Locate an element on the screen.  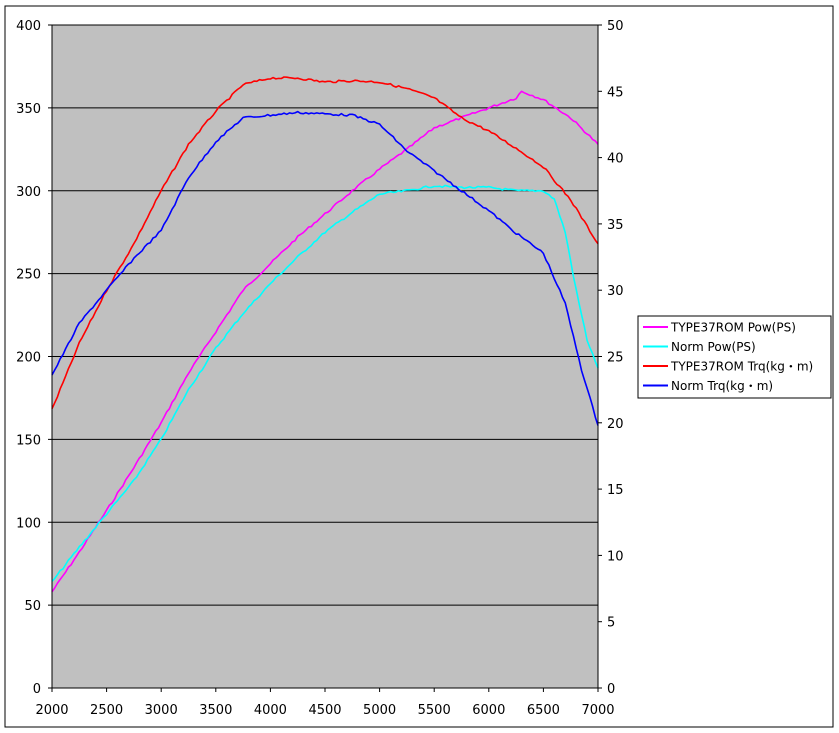
y2-tick-label-3: 15 is located at coordinates (615, 490).